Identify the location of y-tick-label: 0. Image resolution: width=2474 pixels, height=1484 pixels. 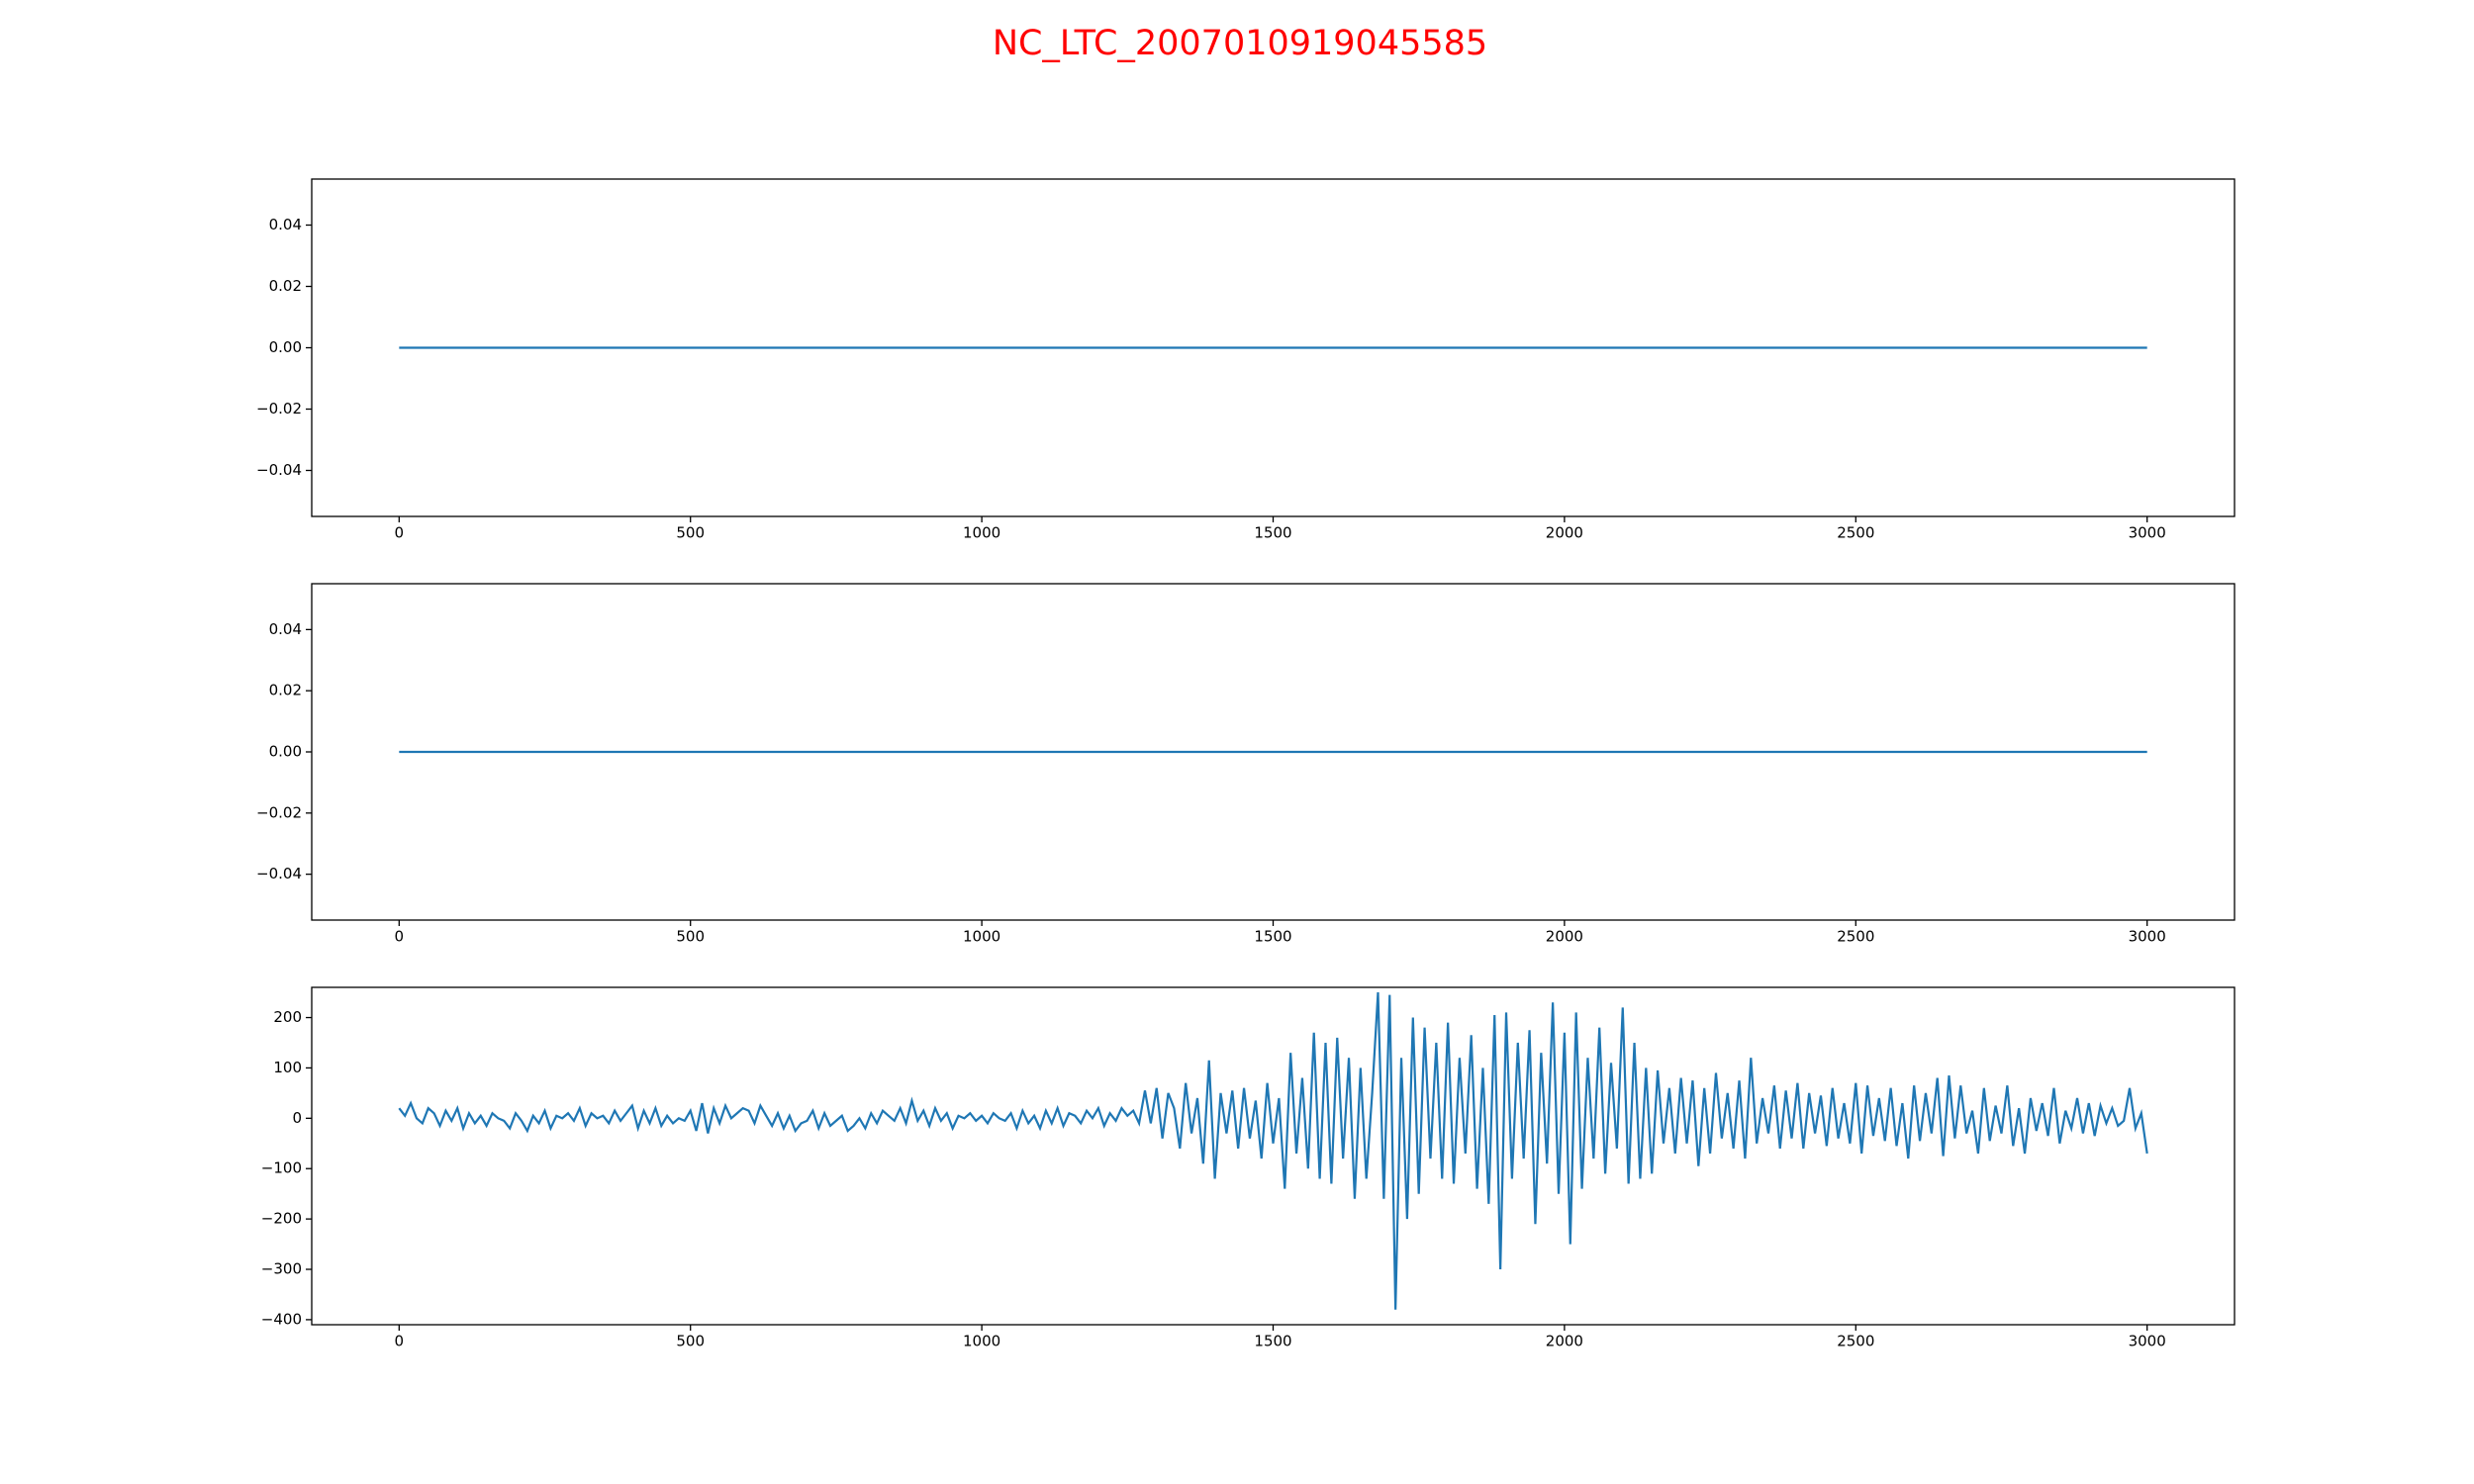
(297, 1118).